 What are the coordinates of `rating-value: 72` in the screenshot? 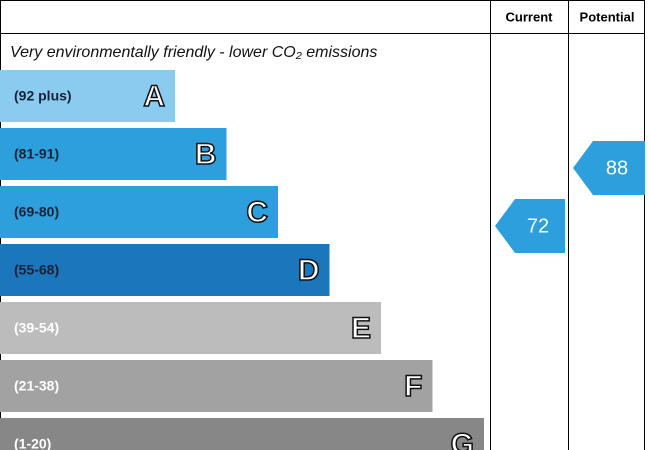 It's located at (538, 226).